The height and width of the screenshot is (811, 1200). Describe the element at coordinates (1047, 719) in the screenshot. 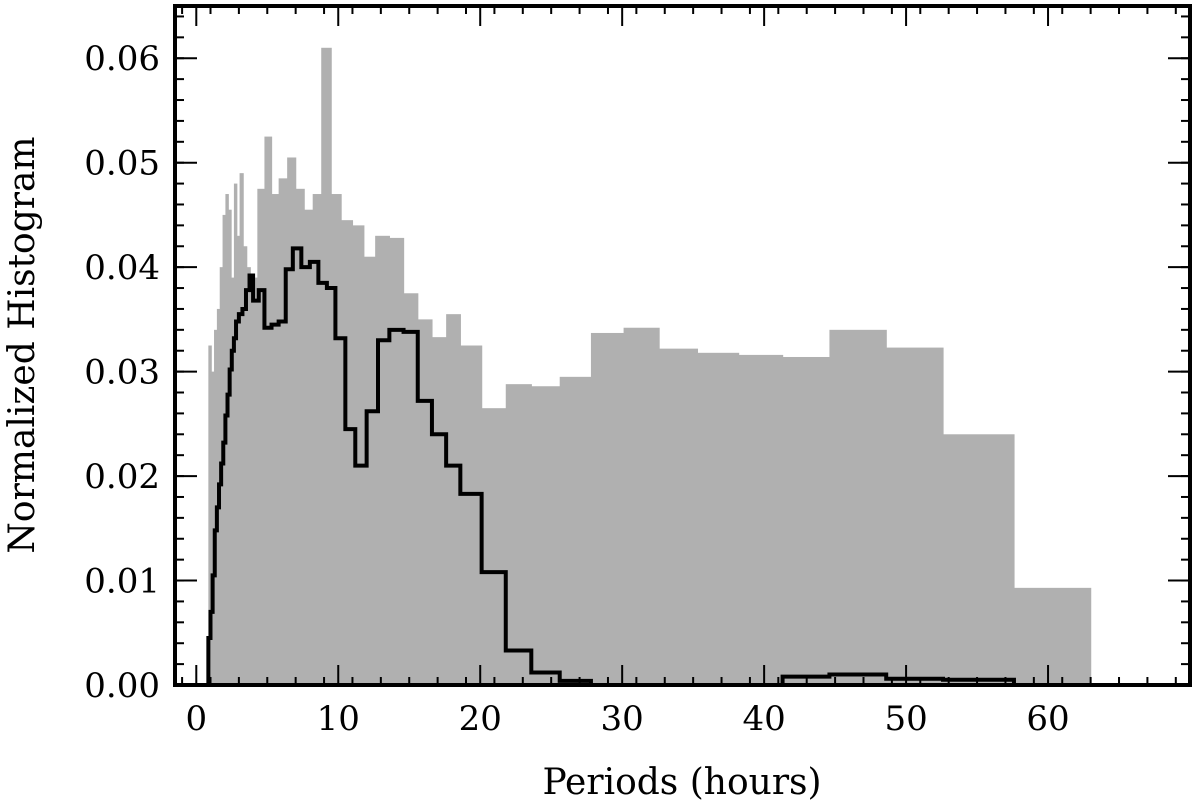

I see `x-tick-label: 60` at that location.